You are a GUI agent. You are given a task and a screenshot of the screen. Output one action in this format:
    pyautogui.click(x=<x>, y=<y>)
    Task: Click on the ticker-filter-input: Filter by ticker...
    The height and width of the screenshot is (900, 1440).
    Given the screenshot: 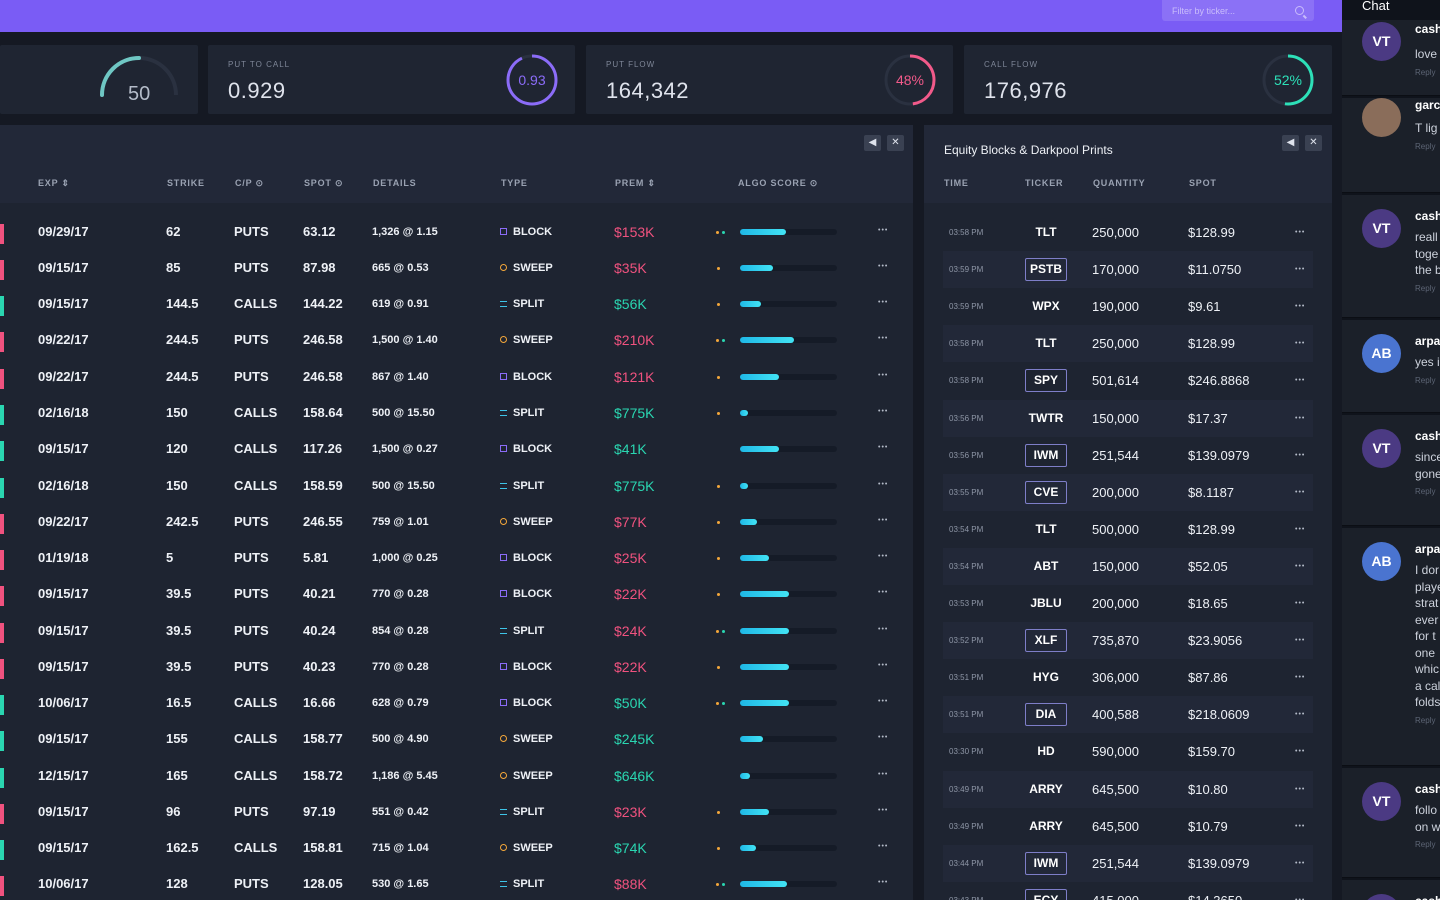 What is the action you would take?
    pyautogui.click(x=1238, y=10)
    